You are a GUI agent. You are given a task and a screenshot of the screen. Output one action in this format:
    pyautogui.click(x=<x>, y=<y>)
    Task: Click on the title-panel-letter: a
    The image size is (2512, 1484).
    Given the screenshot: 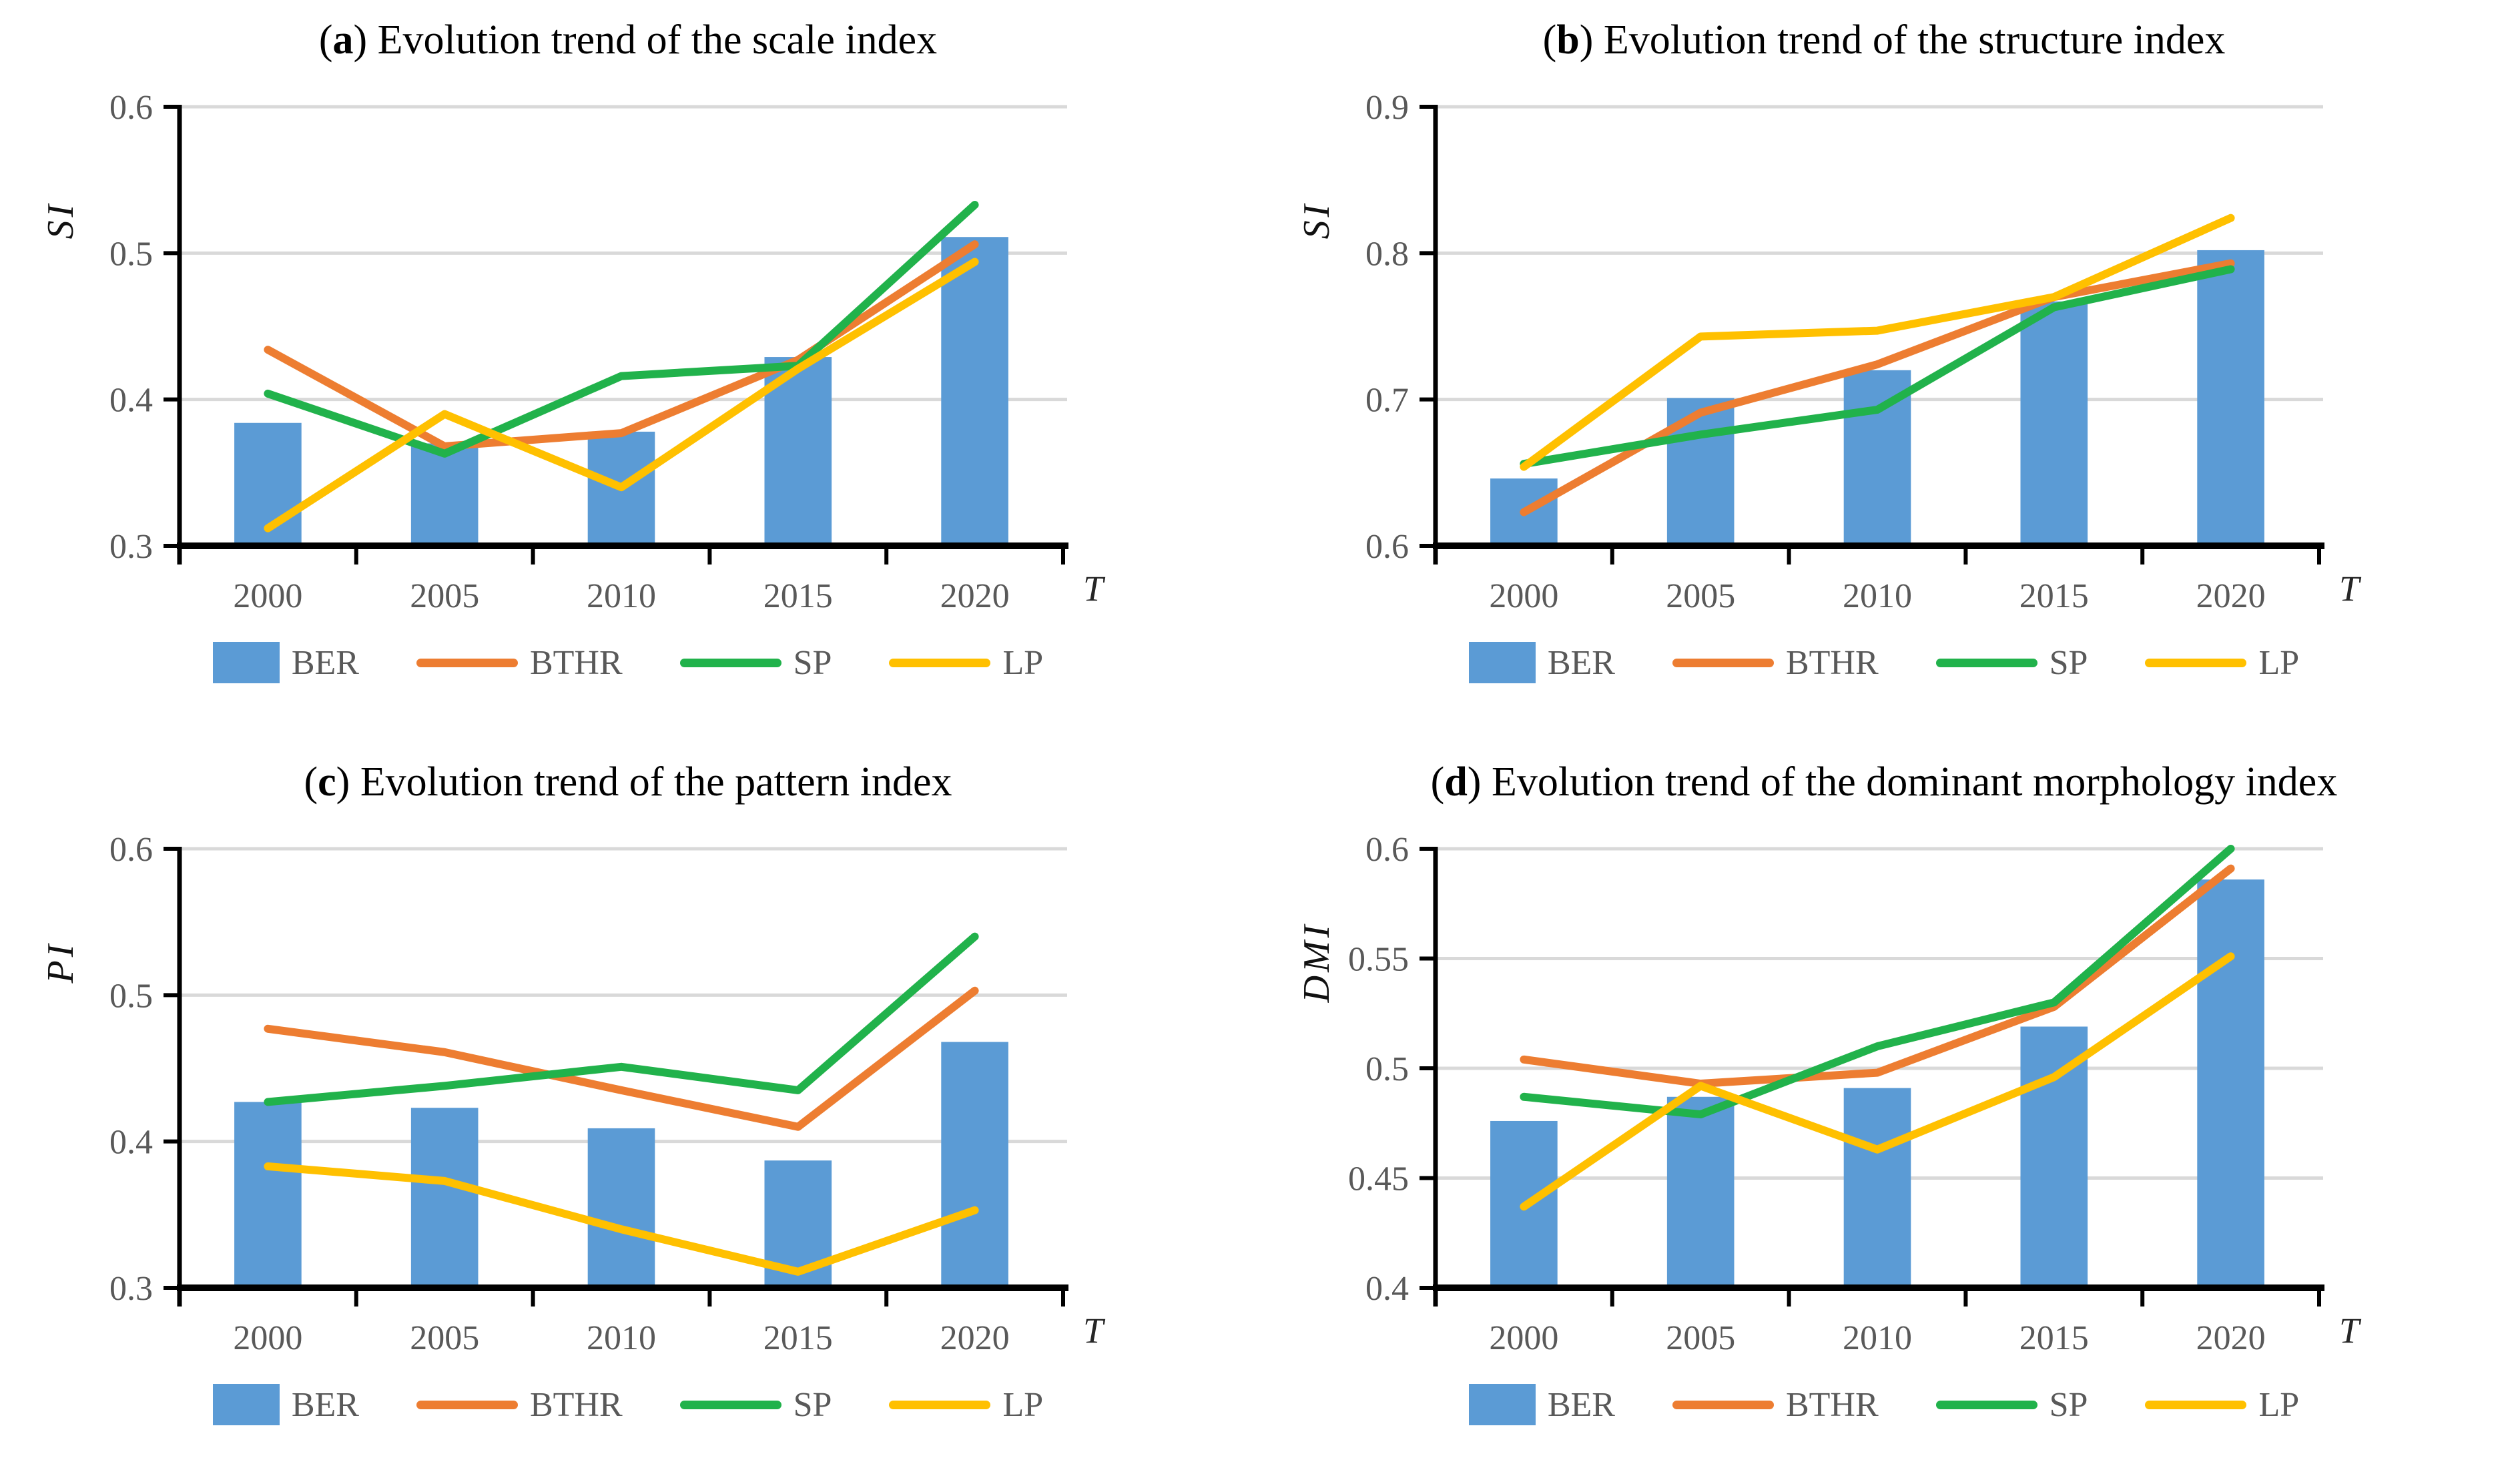 What is the action you would take?
    pyautogui.click(x=343, y=40)
    